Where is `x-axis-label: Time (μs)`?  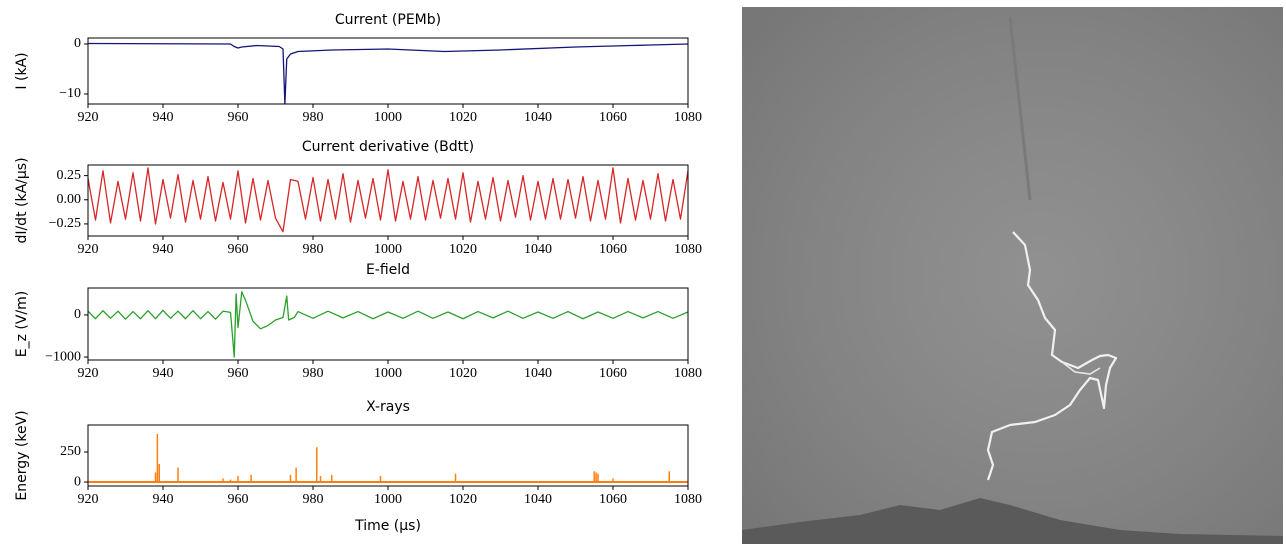
x-axis-label: Time (μs) is located at coordinates (387, 526).